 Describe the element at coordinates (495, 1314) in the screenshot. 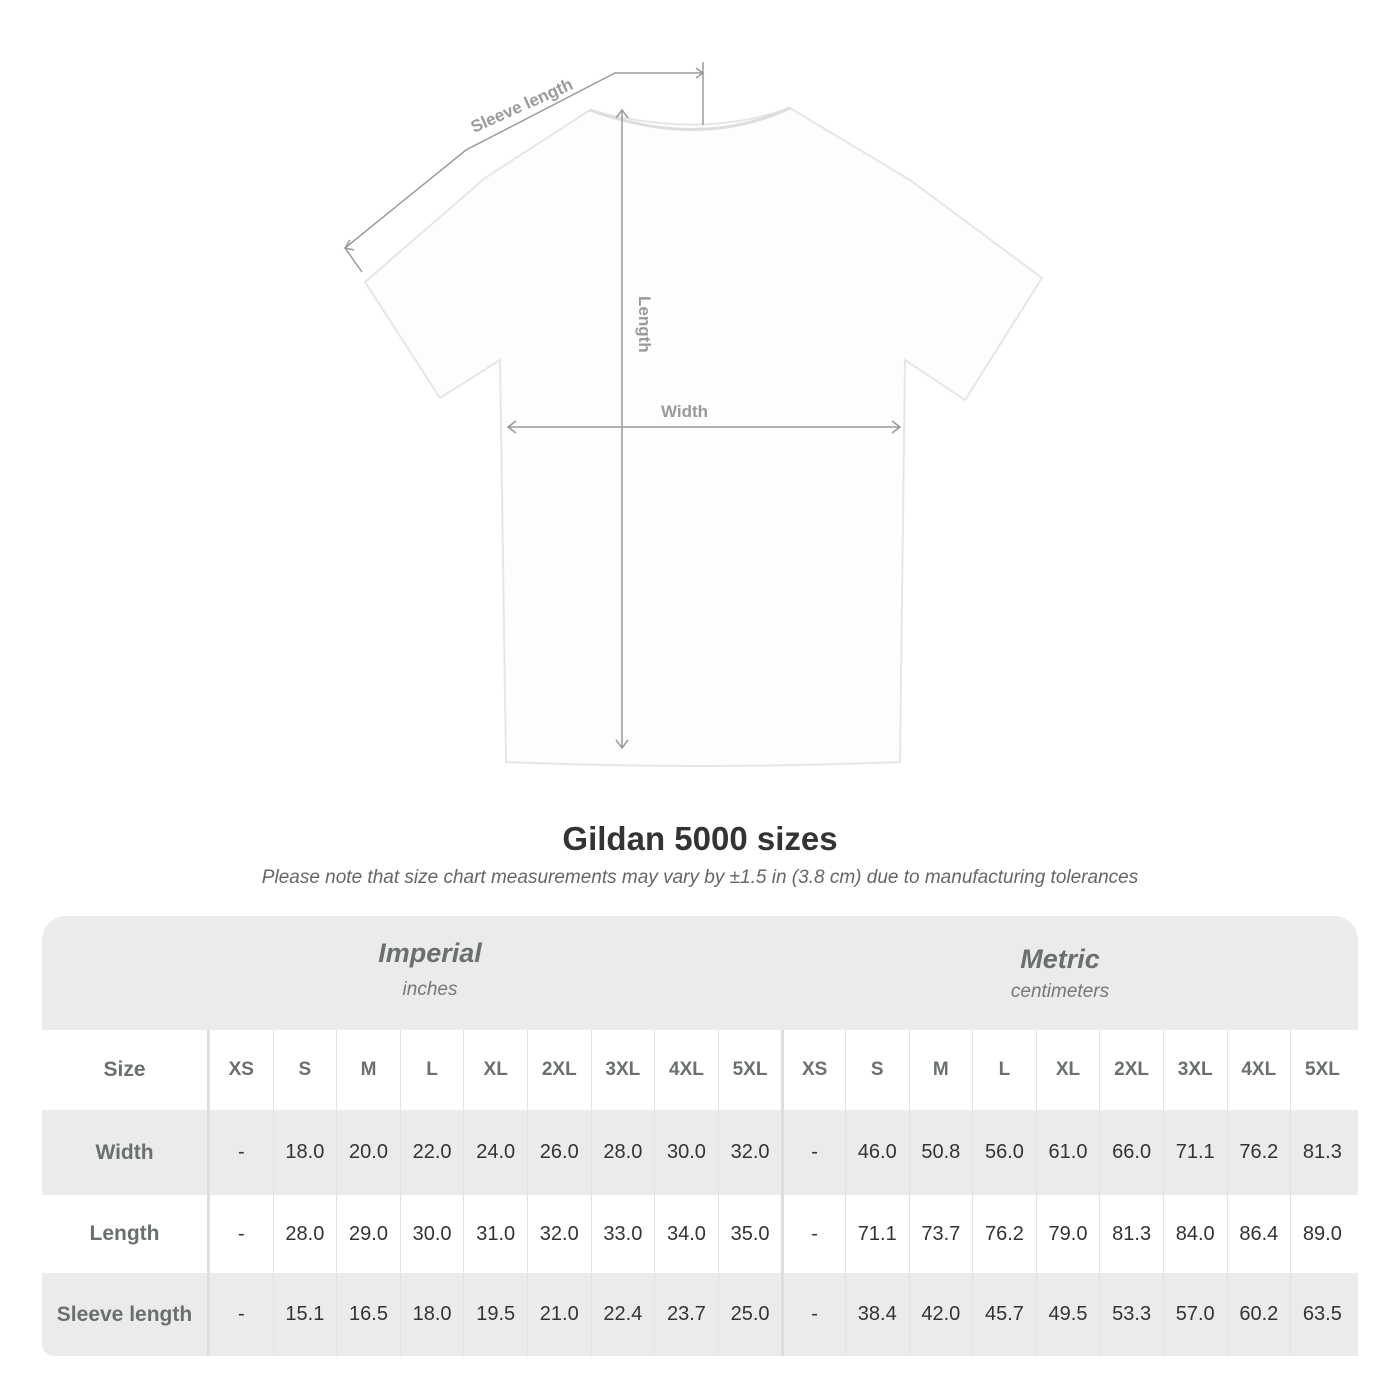

I see `table-cell: 19.5` at that location.